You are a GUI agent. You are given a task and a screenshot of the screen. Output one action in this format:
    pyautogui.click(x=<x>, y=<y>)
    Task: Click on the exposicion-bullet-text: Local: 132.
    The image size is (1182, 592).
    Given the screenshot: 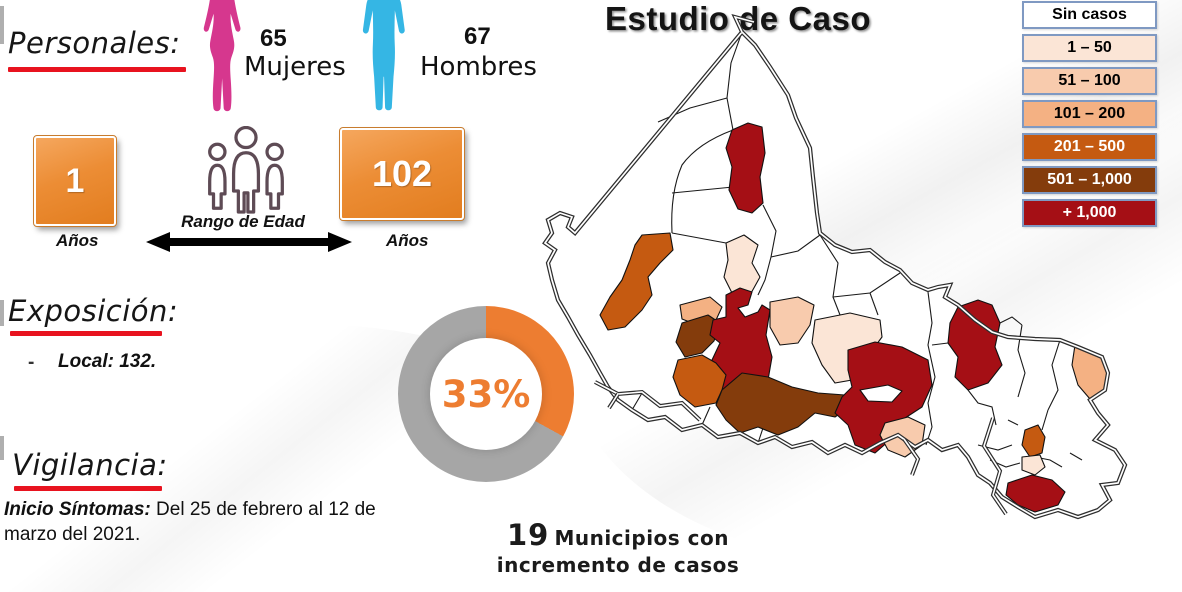 What is the action you would take?
    pyautogui.click(x=107, y=361)
    